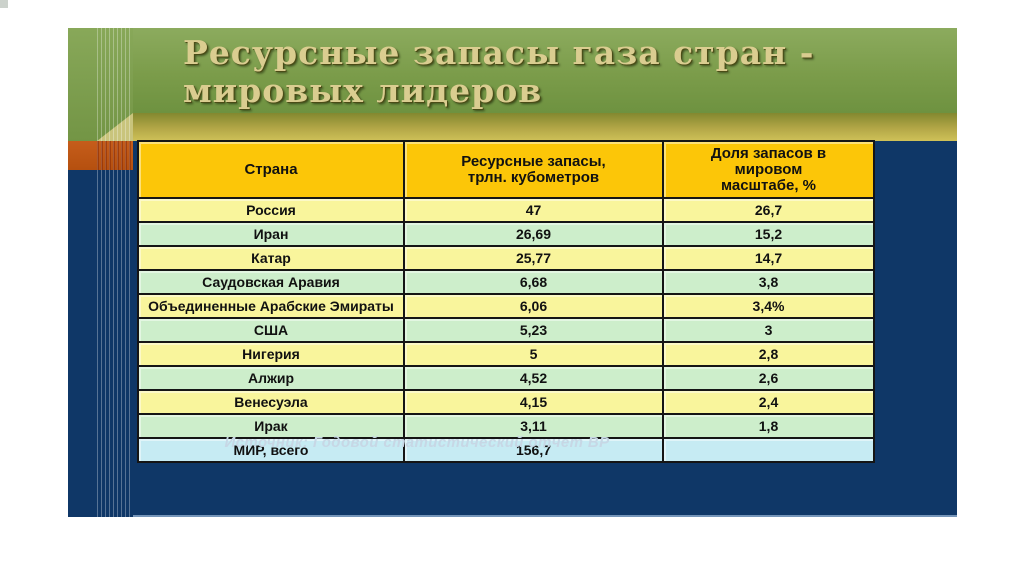  Describe the element at coordinates (533, 402) in the screenshot. I see `cell-reserves: 4,15` at that location.